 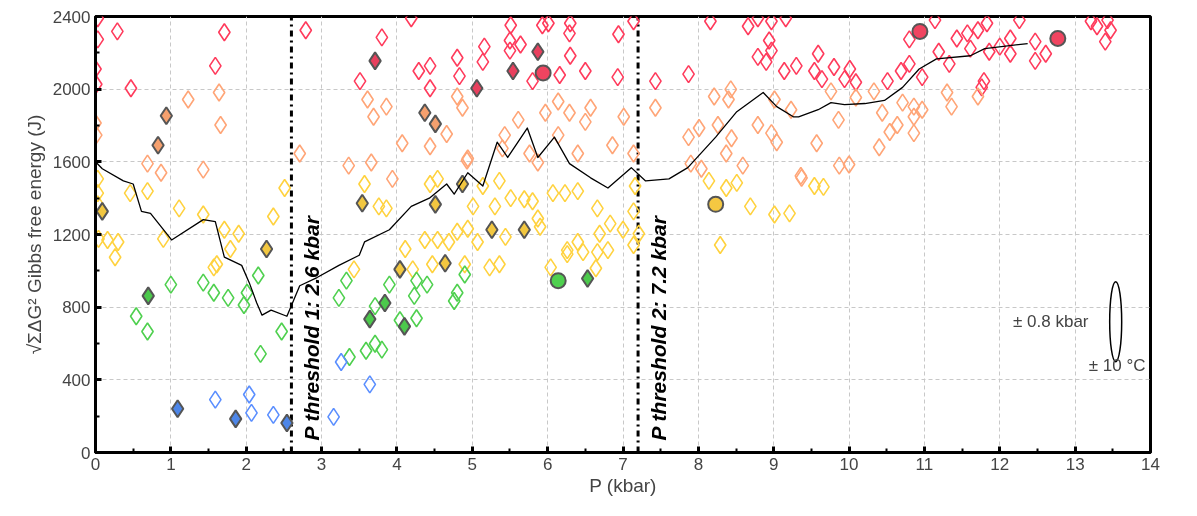 I want to click on y-axis-title: √ΣΔG² Gibbs free energy (J), so click(x=34, y=234).